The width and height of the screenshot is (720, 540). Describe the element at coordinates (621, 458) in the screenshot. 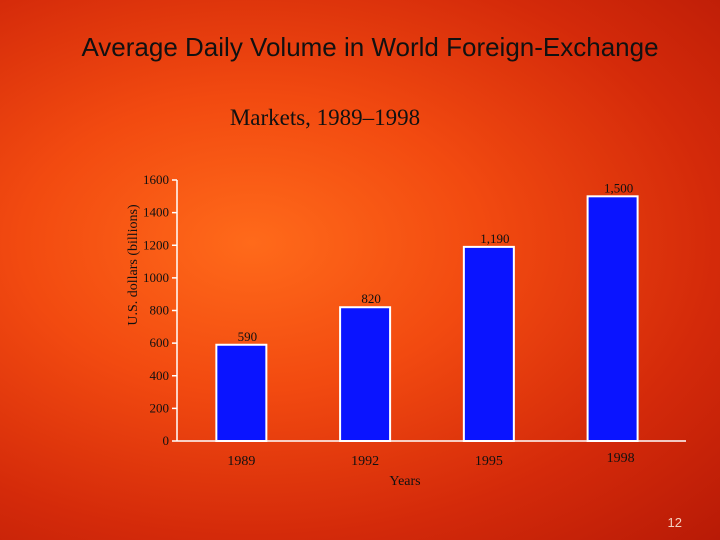

I see `x-tick-label-1998: 1998` at that location.